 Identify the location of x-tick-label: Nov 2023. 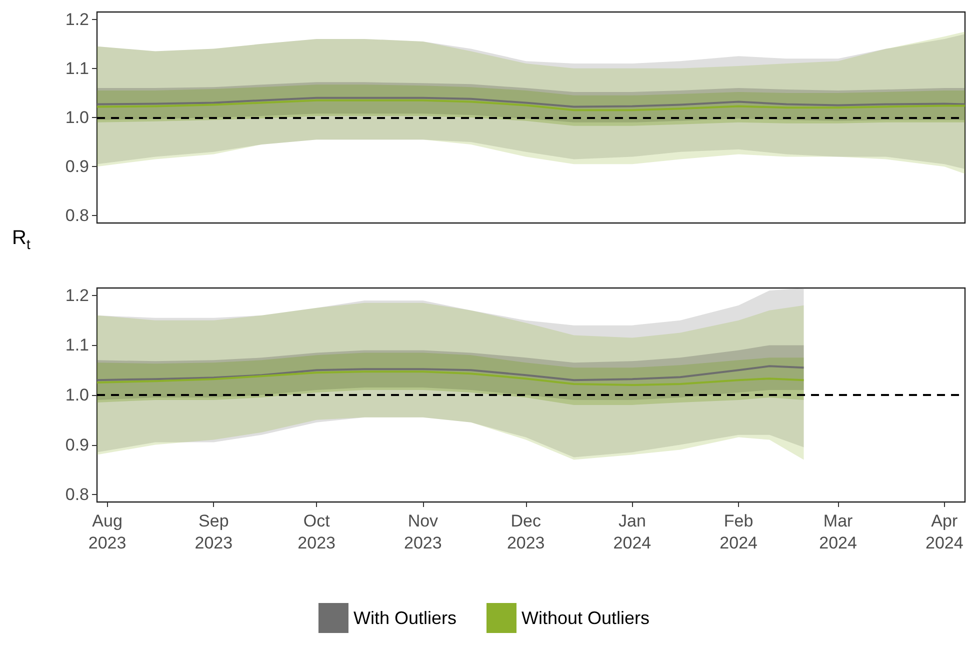
(423, 532).